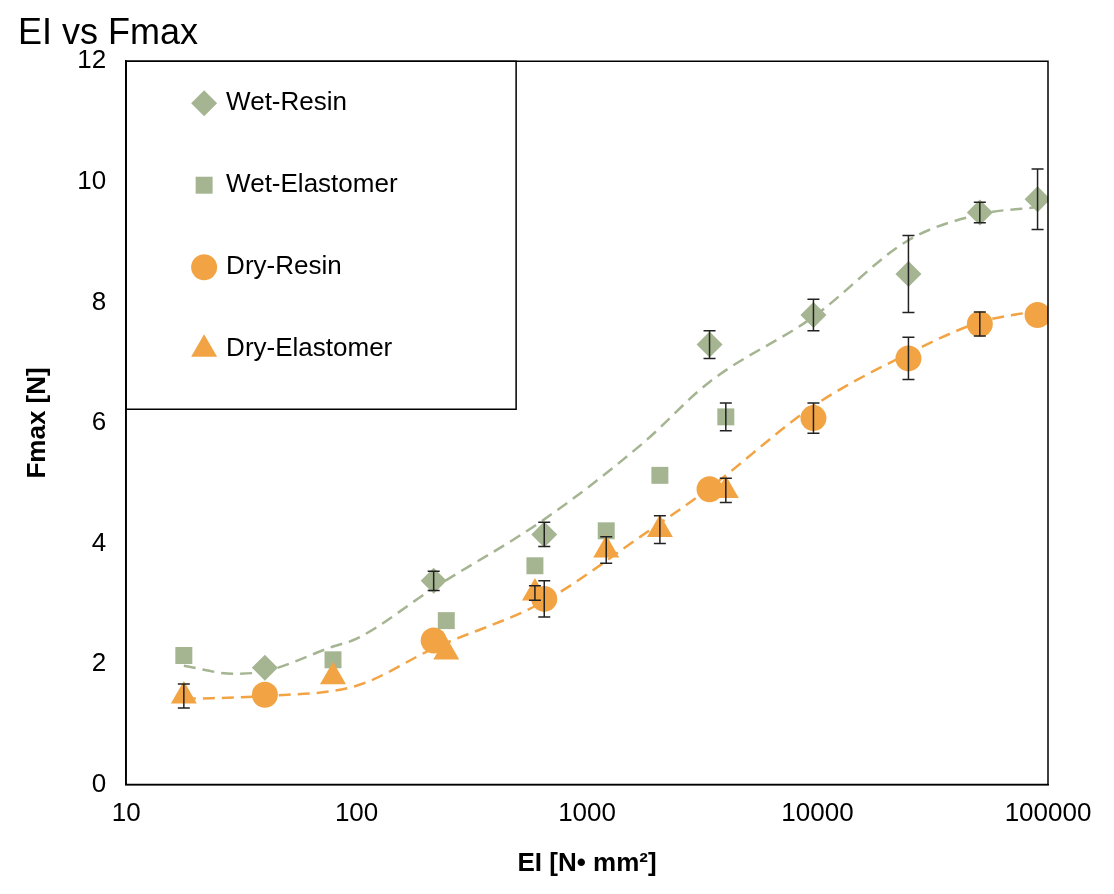 This screenshot has width=1114, height=894. Describe the element at coordinates (35, 423) in the screenshot. I see `y-axis-title: Fmax [N]` at that location.